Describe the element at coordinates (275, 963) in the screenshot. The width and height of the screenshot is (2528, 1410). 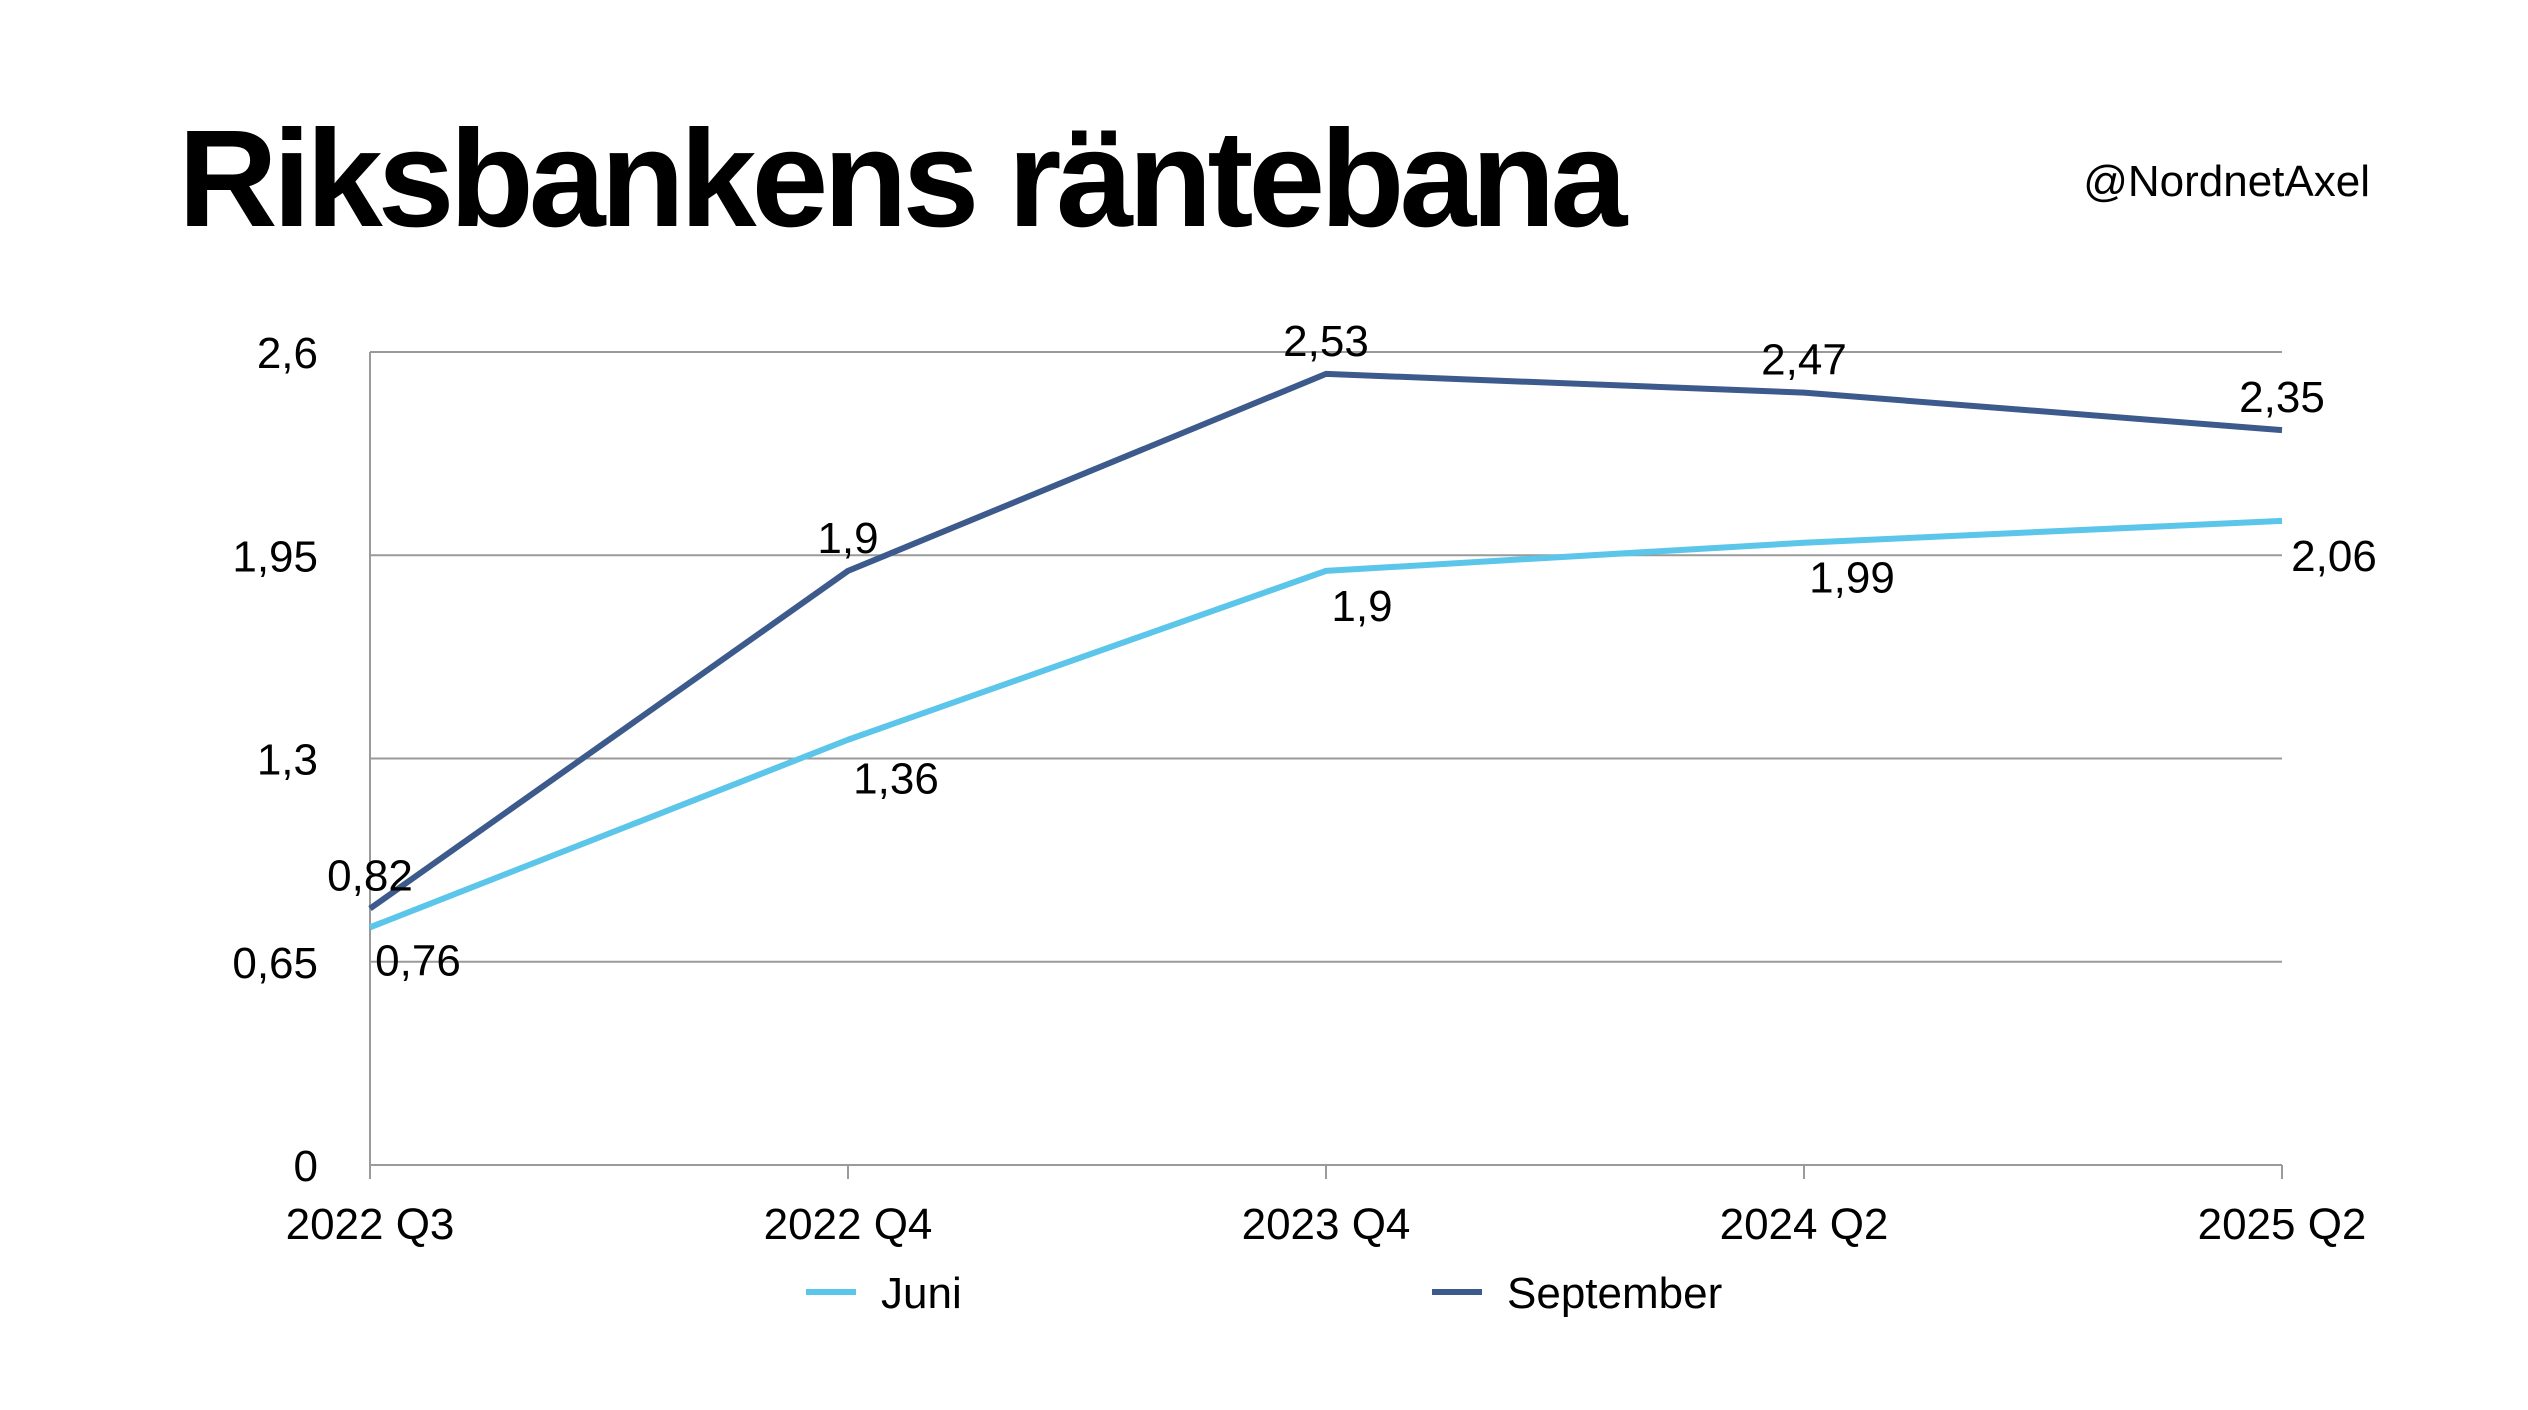
I see `y-tick-label: 0,65` at that location.